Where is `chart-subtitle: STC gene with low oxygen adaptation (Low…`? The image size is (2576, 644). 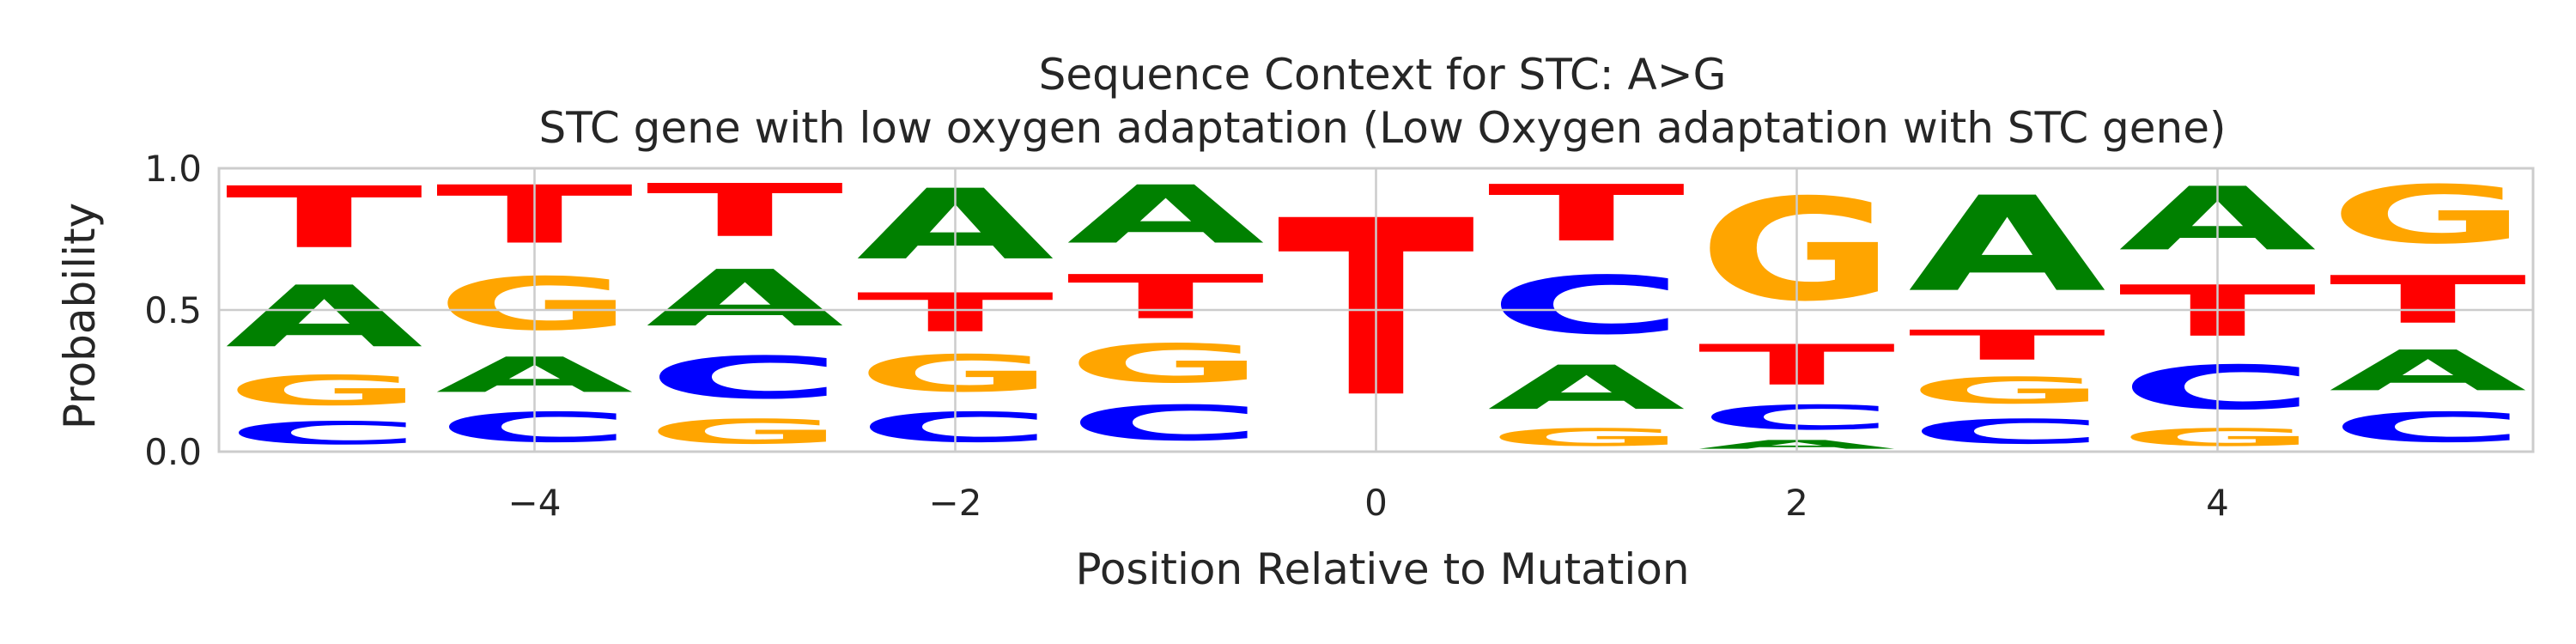
chart-subtitle: STC gene with low oxygen adaptation (Low… is located at coordinates (1383, 128).